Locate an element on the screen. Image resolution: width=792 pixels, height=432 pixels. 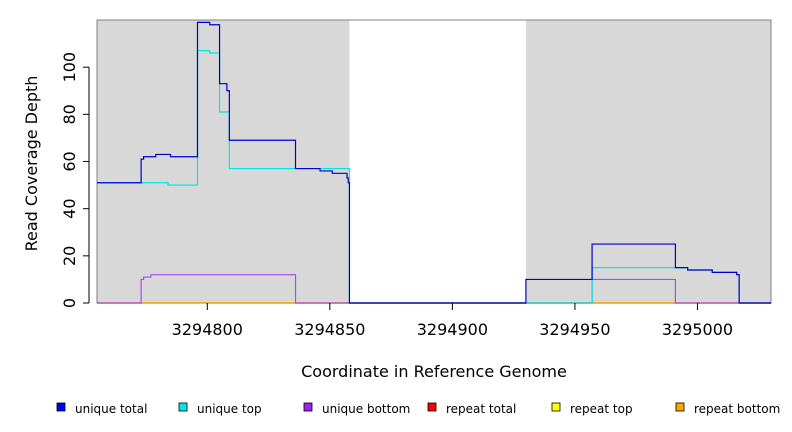
y-tick-label: 100 is located at coordinates (69, 67).